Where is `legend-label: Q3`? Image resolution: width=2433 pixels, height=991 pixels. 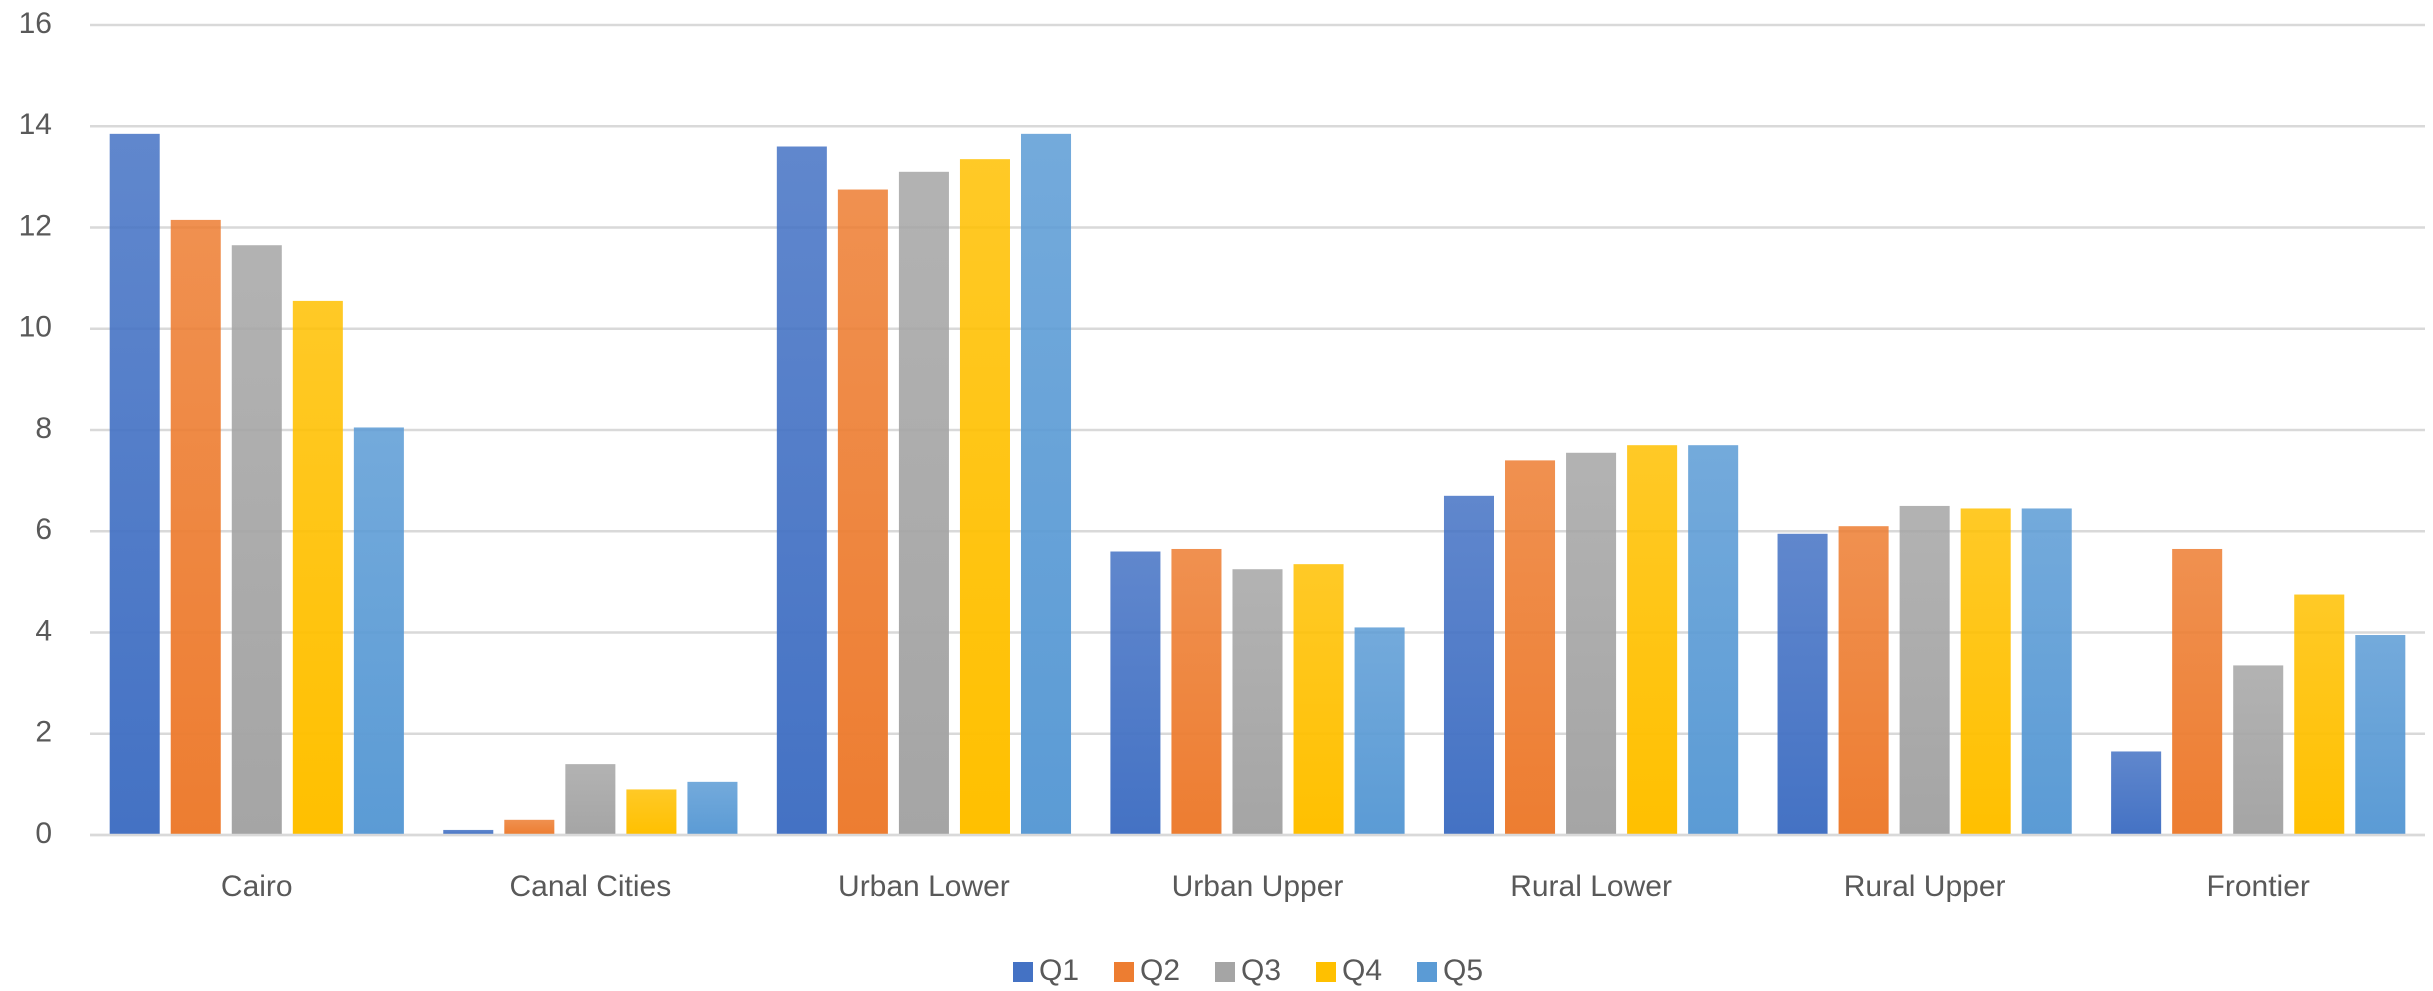 legend-label: Q3 is located at coordinates (1261, 970).